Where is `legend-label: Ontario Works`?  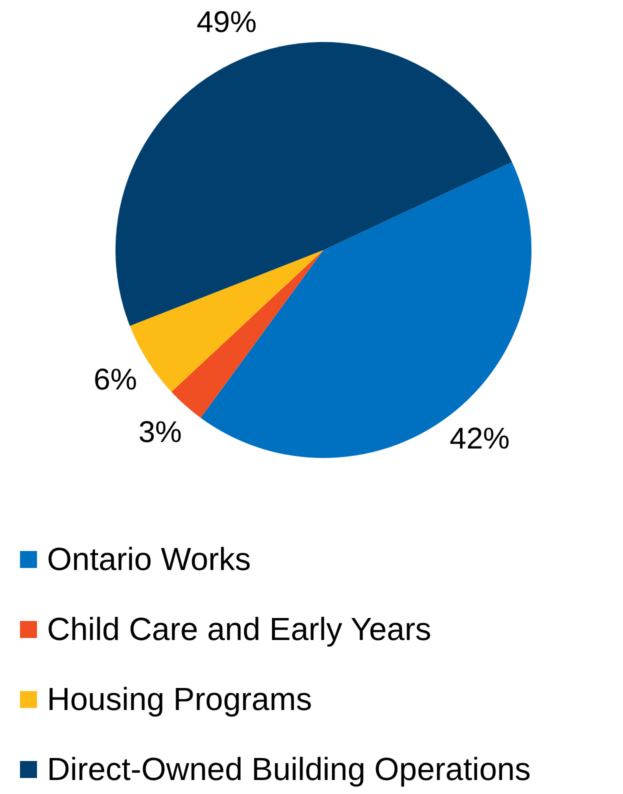 legend-label: Ontario Works is located at coordinates (149, 559).